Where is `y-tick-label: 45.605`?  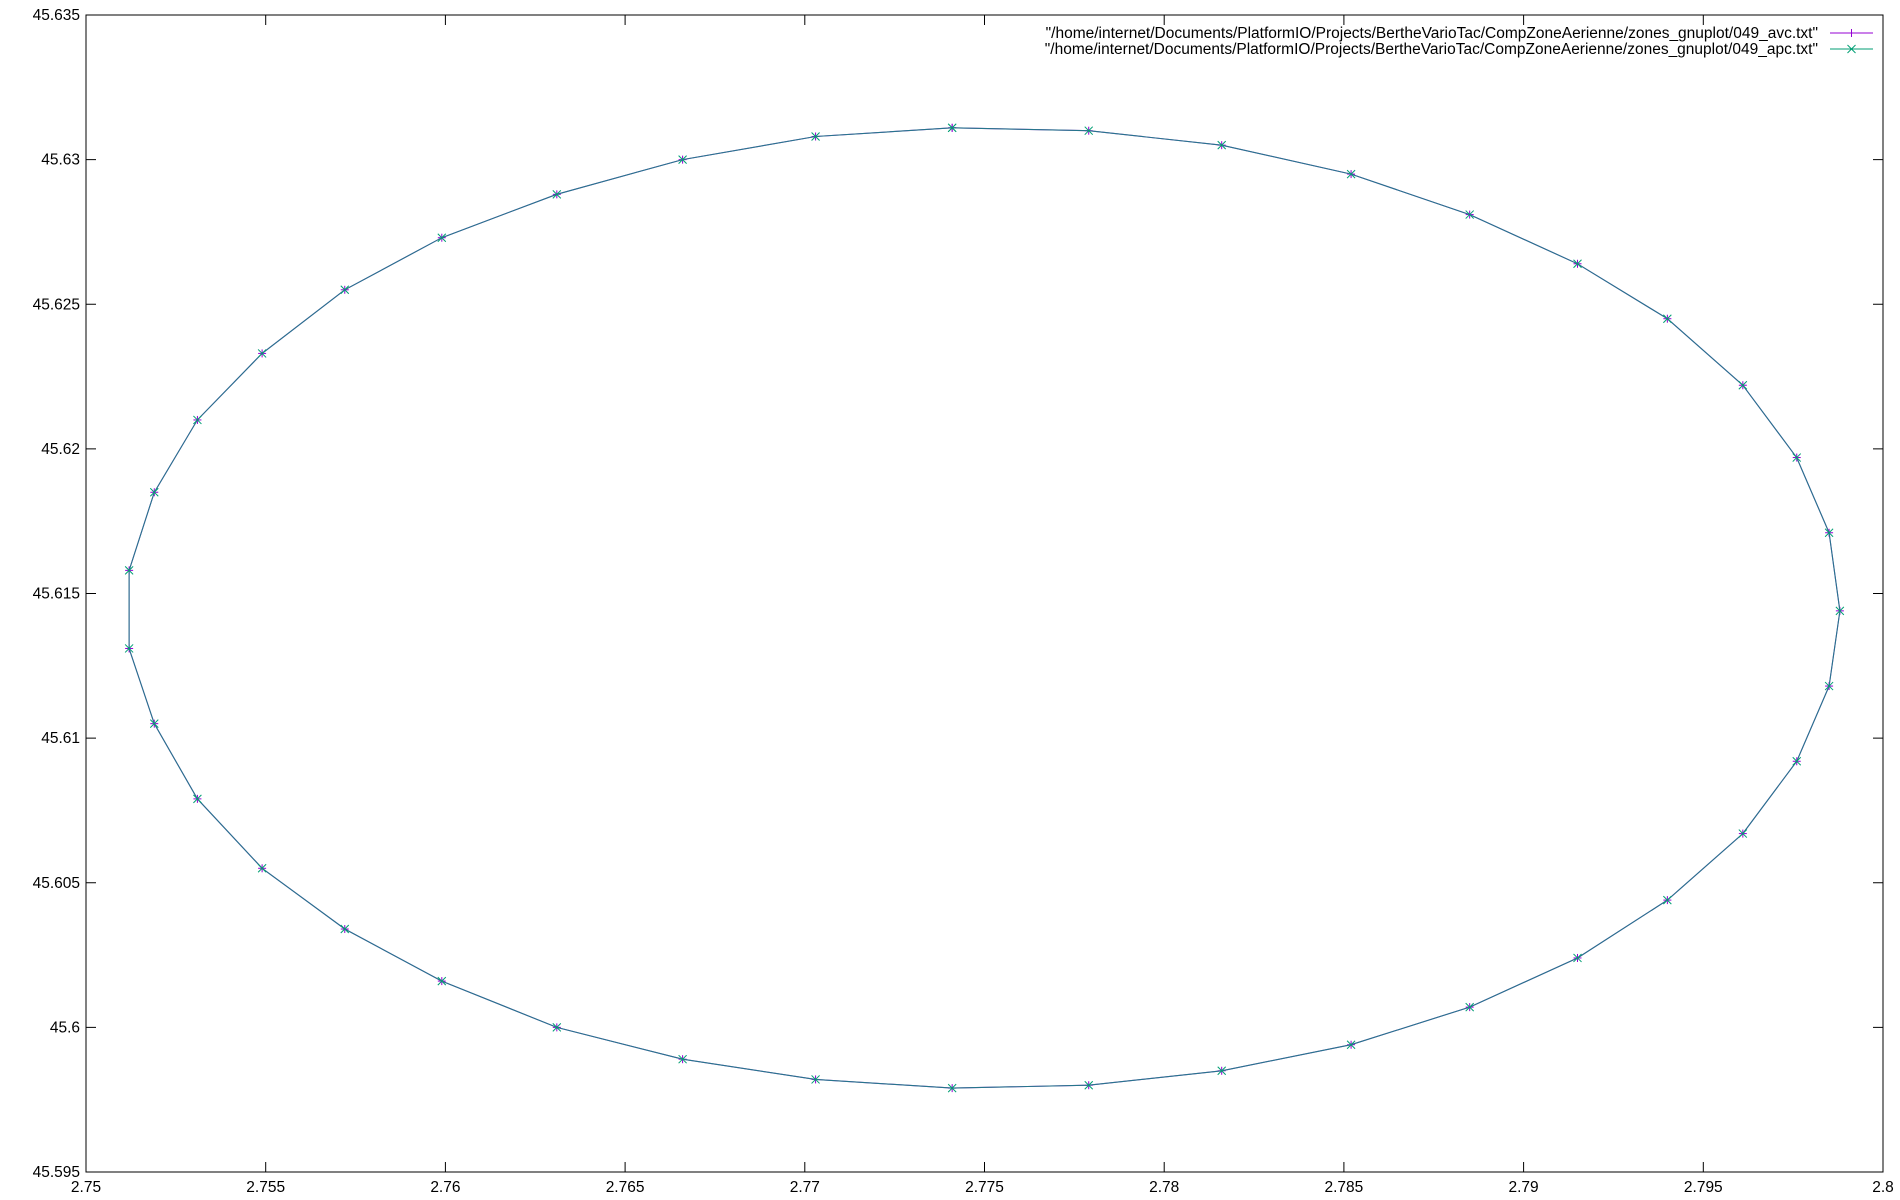 y-tick-label: 45.605 is located at coordinates (56, 883).